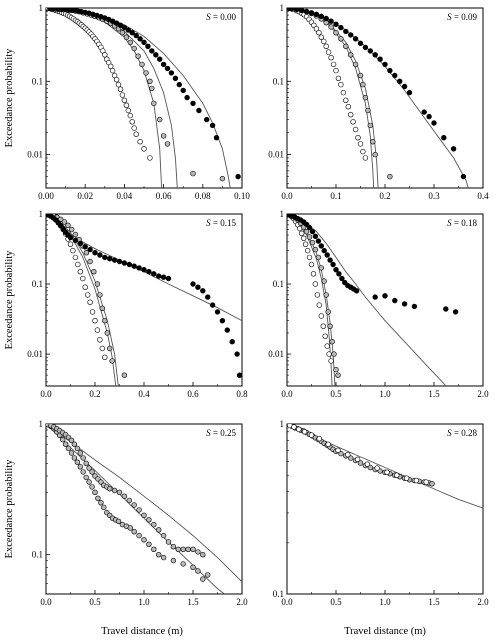  I want to click on x-tick-label: 0.08, so click(203, 196).